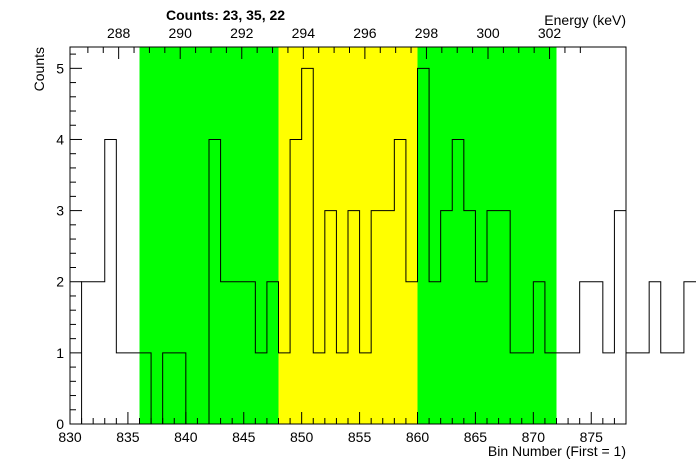 This screenshot has height=472, width=696. I want to click on y-tick-label: 5, so click(60, 68).